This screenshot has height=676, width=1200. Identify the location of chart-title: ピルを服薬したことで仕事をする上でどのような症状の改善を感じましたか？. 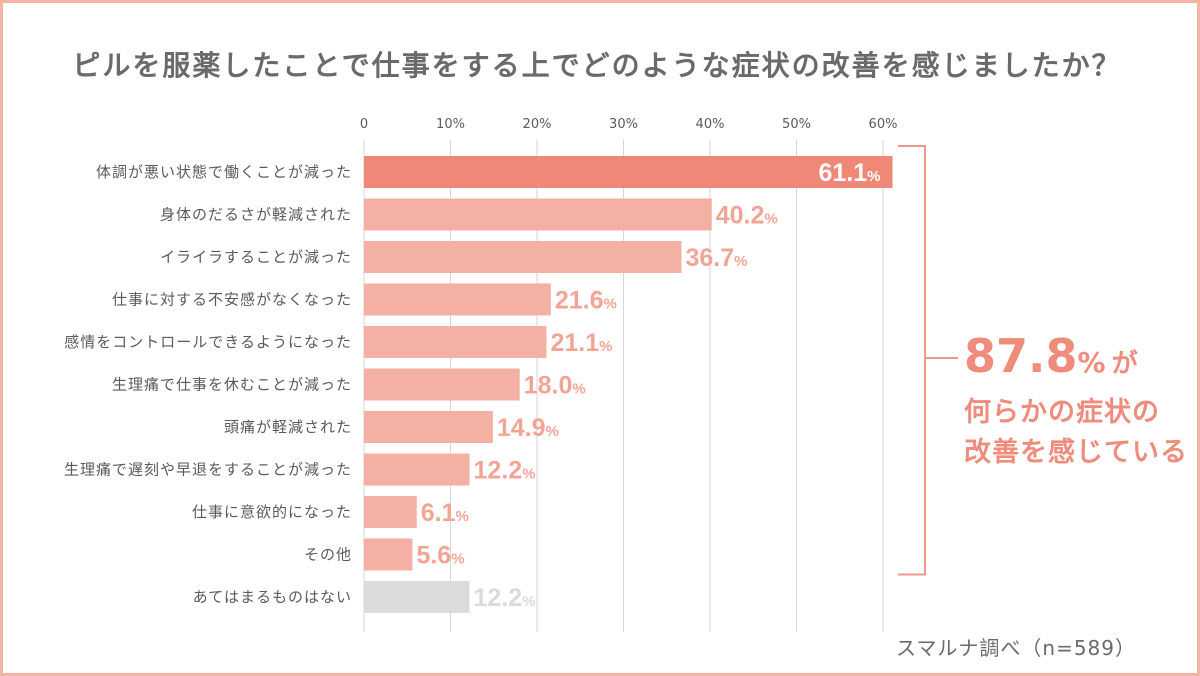
(597, 65).